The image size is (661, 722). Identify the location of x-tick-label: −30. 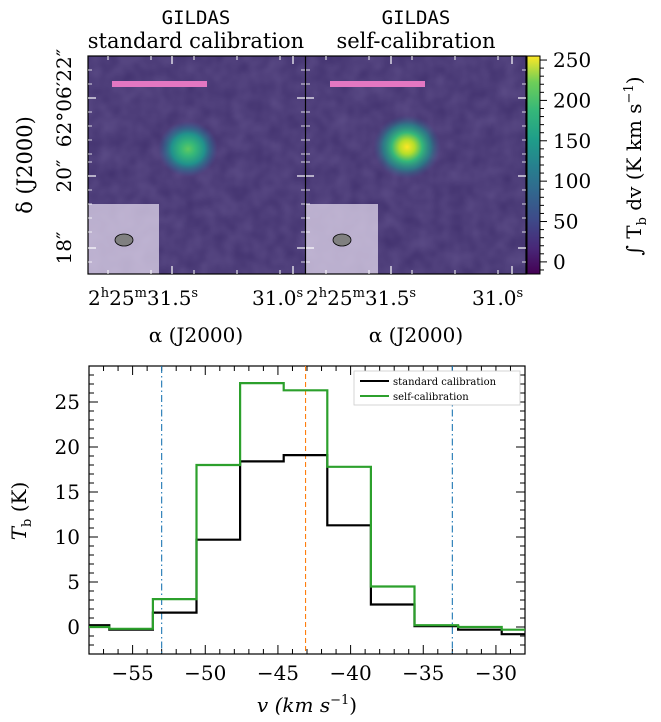
(496, 673).